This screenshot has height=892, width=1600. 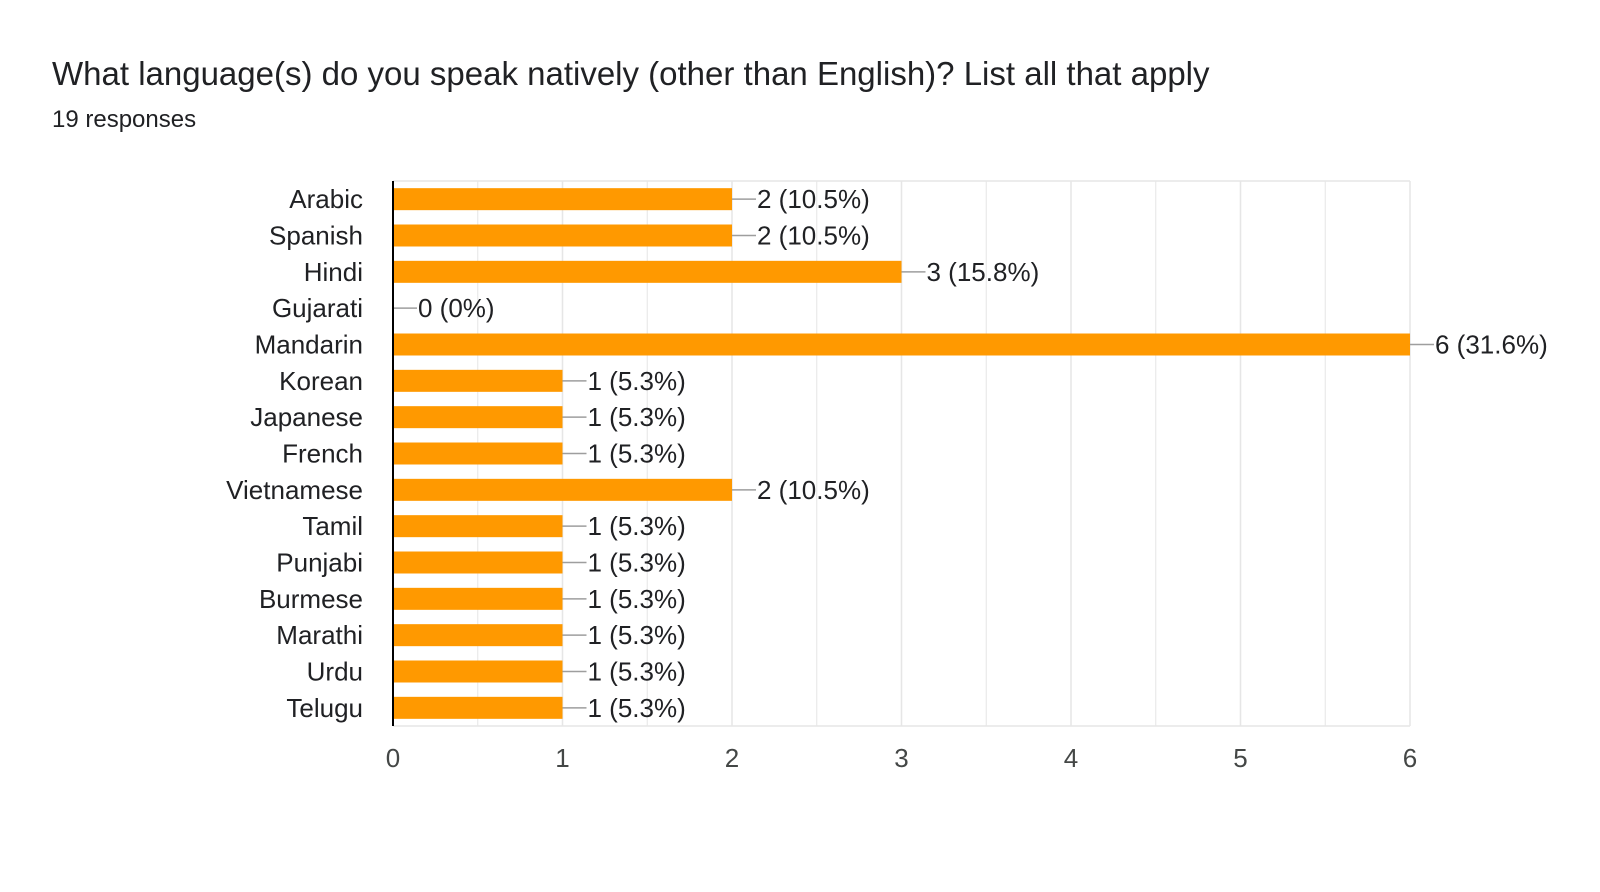 What do you see at coordinates (309, 345) in the screenshot?
I see `category-label: Mandarin` at bounding box center [309, 345].